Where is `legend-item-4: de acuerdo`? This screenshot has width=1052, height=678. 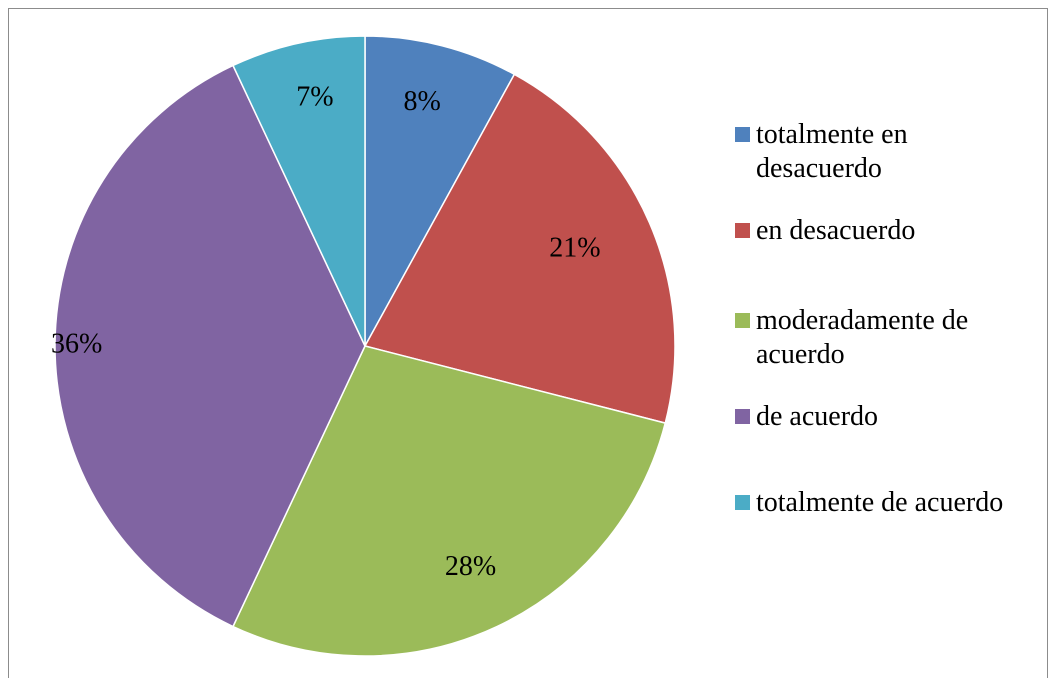
legend-item-4: de acuerdo is located at coordinates (806, 417).